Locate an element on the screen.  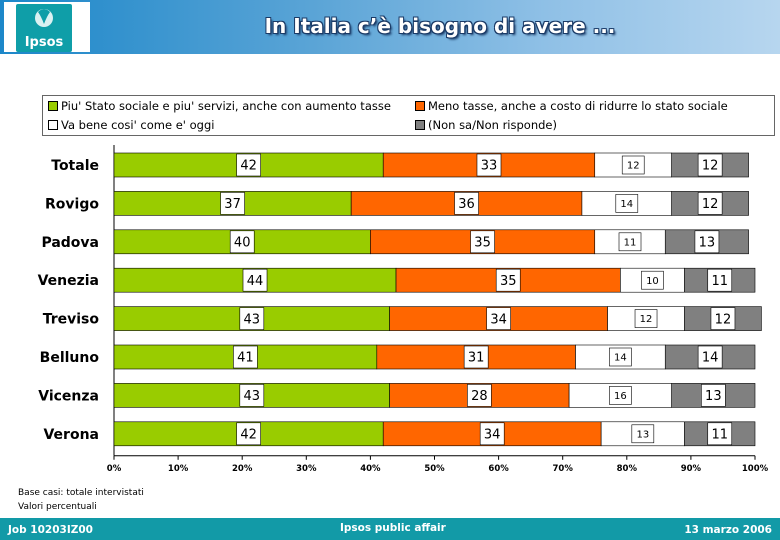
data-label: 44 is located at coordinates (255, 281).